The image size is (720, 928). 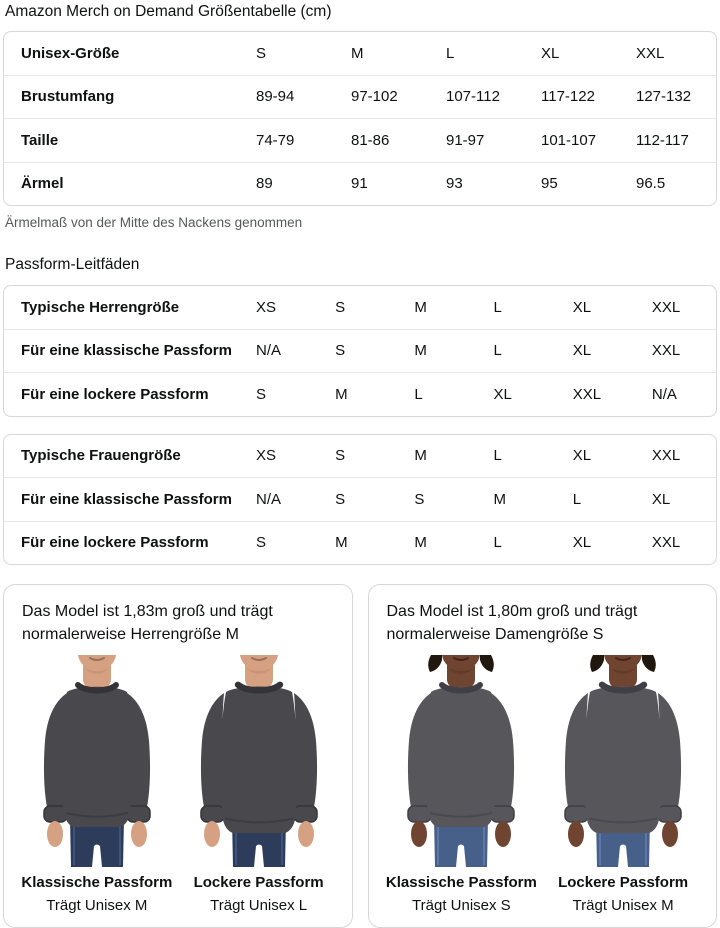 I want to click on table-row: Typische Herrengröße XS S M L XL XXL, so click(x=360, y=307).